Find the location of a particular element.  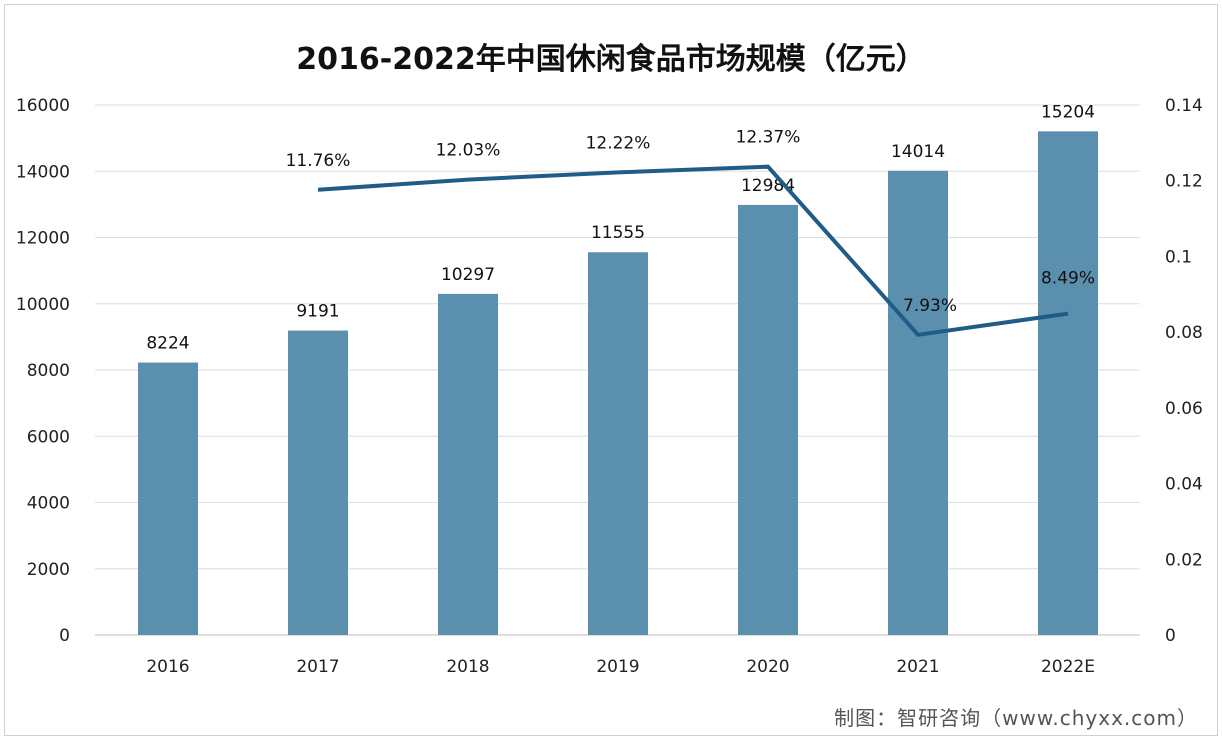

y-left-tick-label: 16000 is located at coordinates (43, 106).